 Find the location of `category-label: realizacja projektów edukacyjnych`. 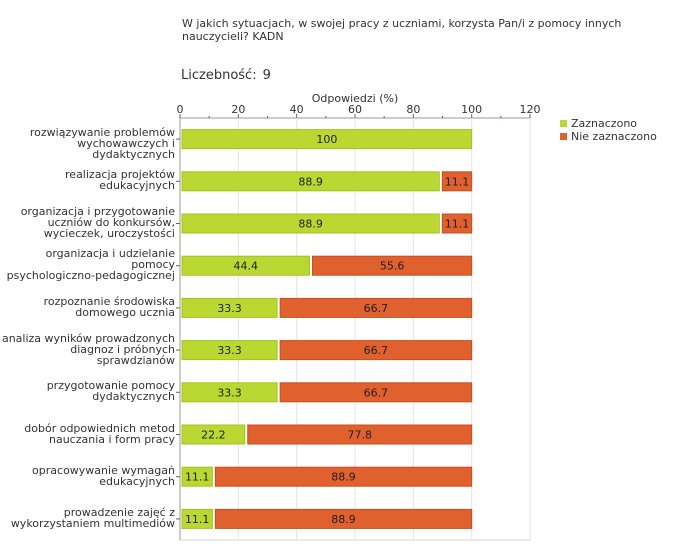

category-label: realizacja projektów edukacyjnych is located at coordinates (87, 180).